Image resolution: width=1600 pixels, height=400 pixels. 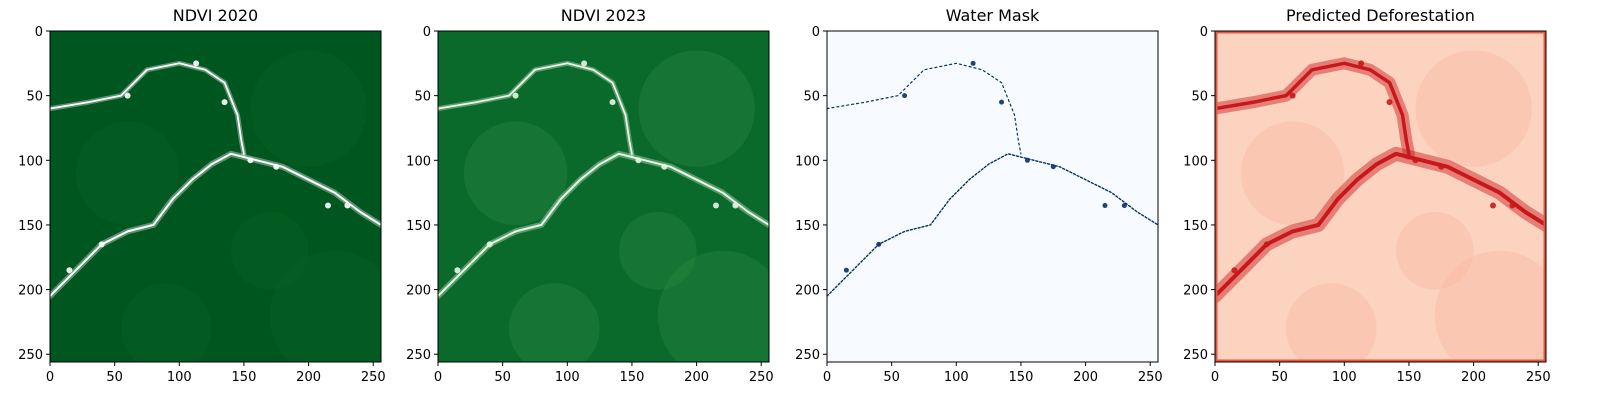 I want to click on panel-title: Water Mask, so click(x=993, y=15).